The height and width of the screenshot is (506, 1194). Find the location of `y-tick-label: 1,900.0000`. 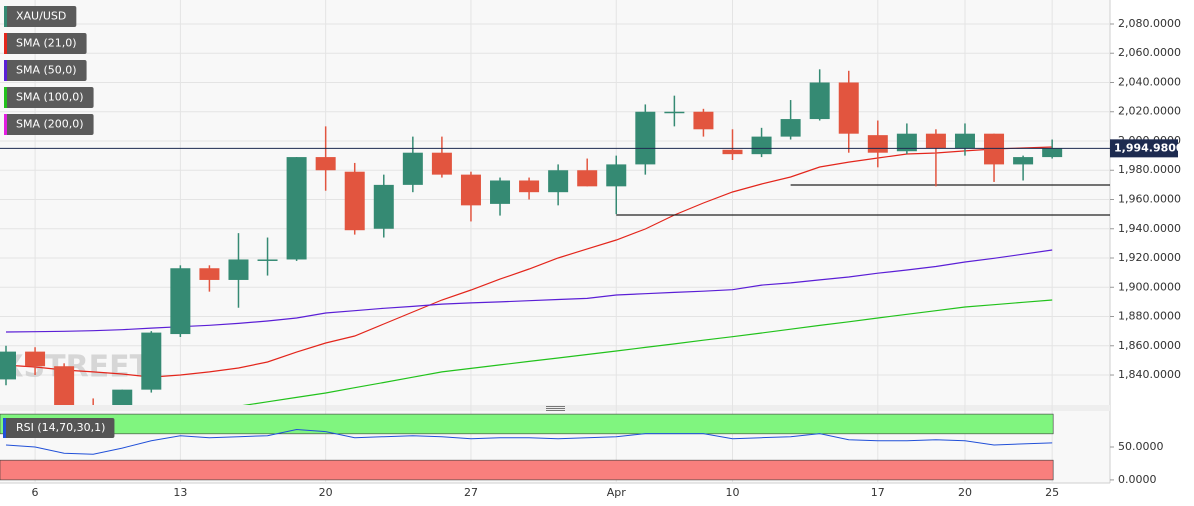

y-tick-label: 1,900.0000 is located at coordinates (1149, 286).